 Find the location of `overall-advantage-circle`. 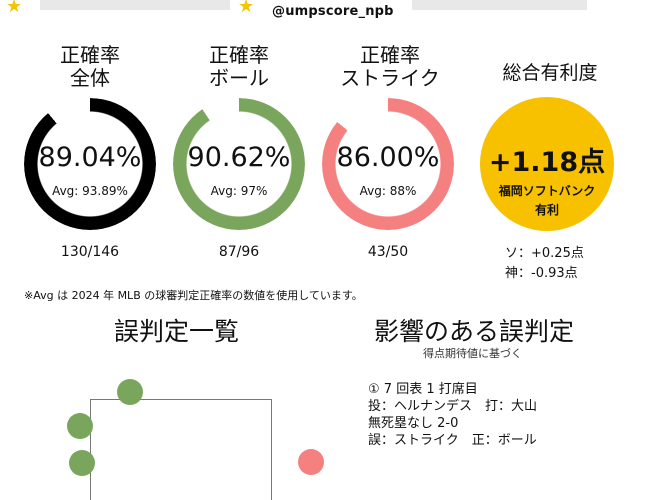

overall-advantage-circle is located at coordinates (547, 164).